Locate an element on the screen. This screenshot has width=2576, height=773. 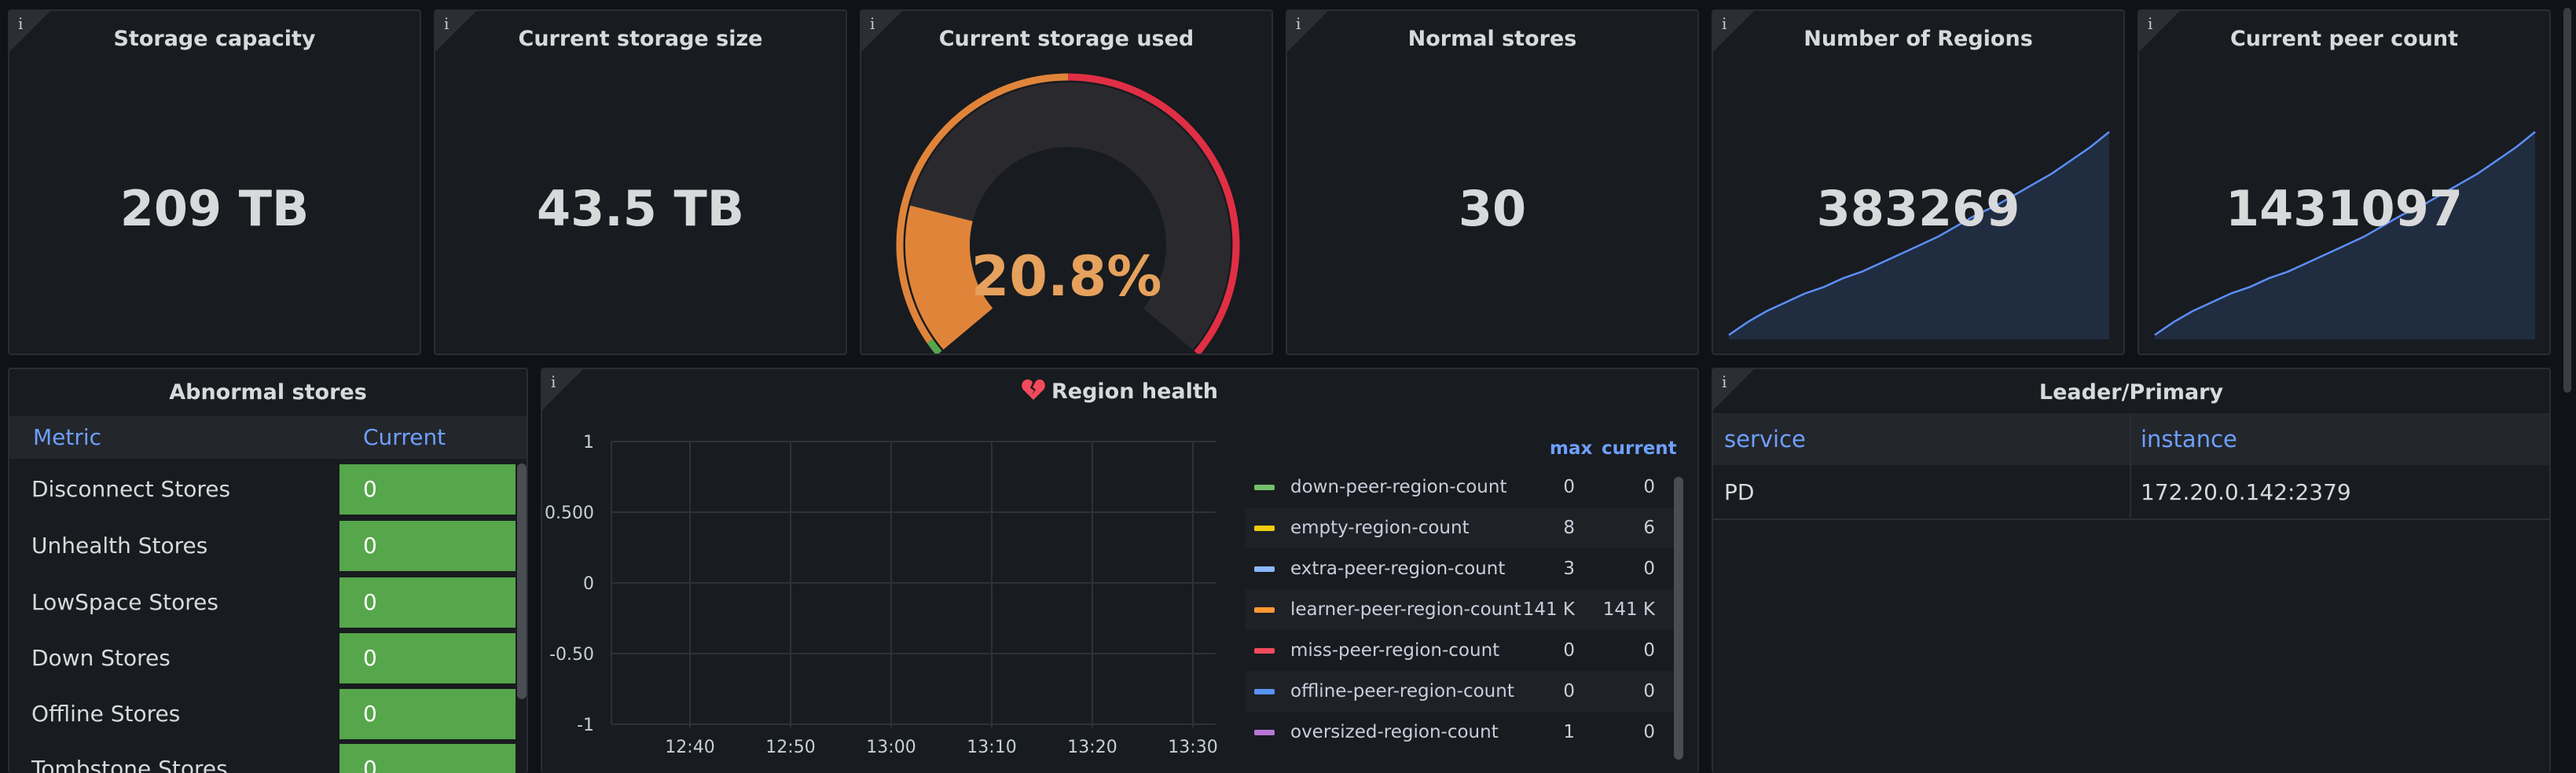
panel-title: Current storage size is located at coordinates (640, 39).